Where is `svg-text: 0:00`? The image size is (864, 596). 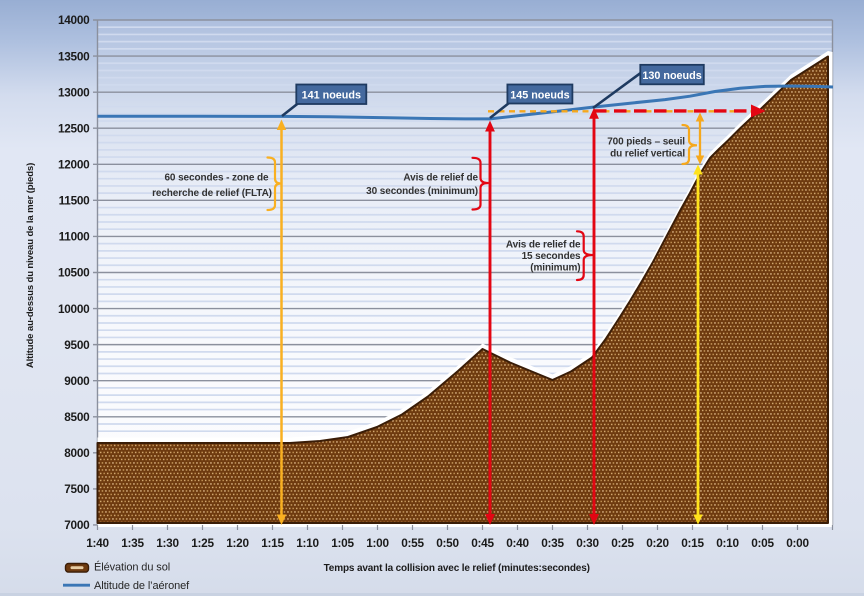 svg-text: 0:00 is located at coordinates (797, 543).